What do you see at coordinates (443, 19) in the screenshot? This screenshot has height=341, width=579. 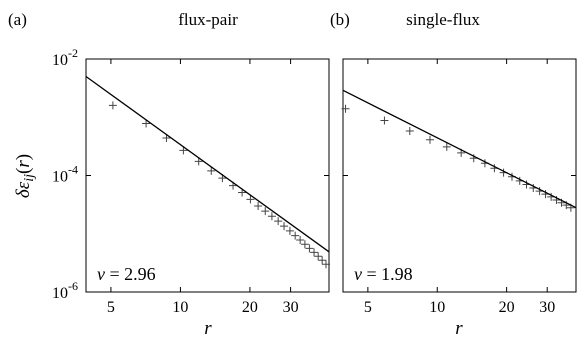 I see `chart-title-b: single-flux` at bounding box center [443, 19].